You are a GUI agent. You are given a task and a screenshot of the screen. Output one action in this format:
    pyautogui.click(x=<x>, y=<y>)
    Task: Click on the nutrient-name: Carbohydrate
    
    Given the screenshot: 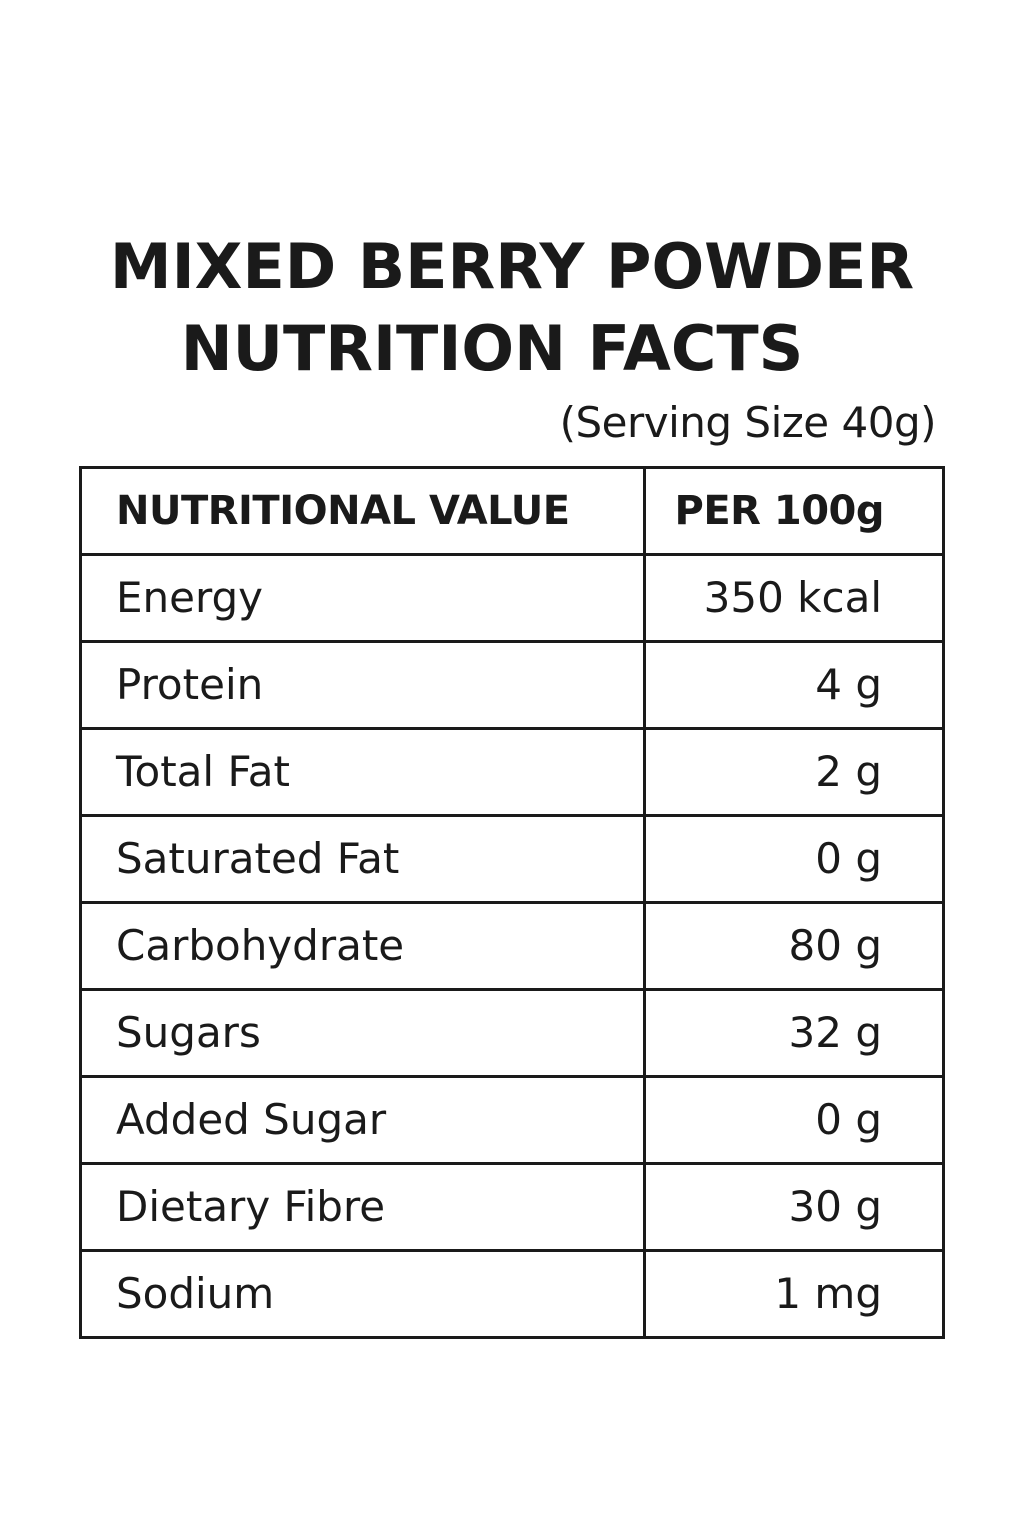 What is the action you would take?
    pyautogui.click(x=362, y=946)
    